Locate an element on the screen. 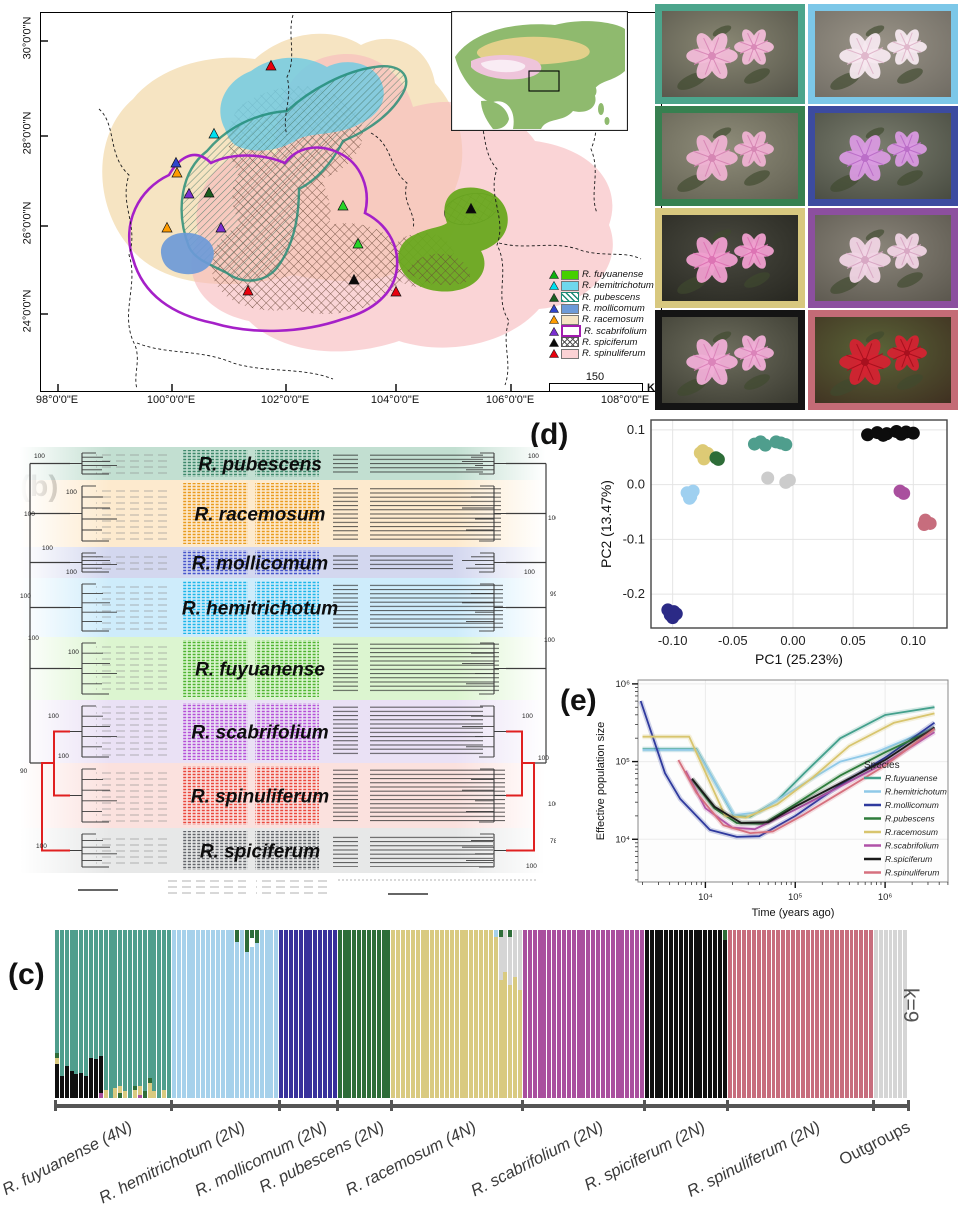  tree-species-name: R. fuyuanense is located at coordinates (260, 670).